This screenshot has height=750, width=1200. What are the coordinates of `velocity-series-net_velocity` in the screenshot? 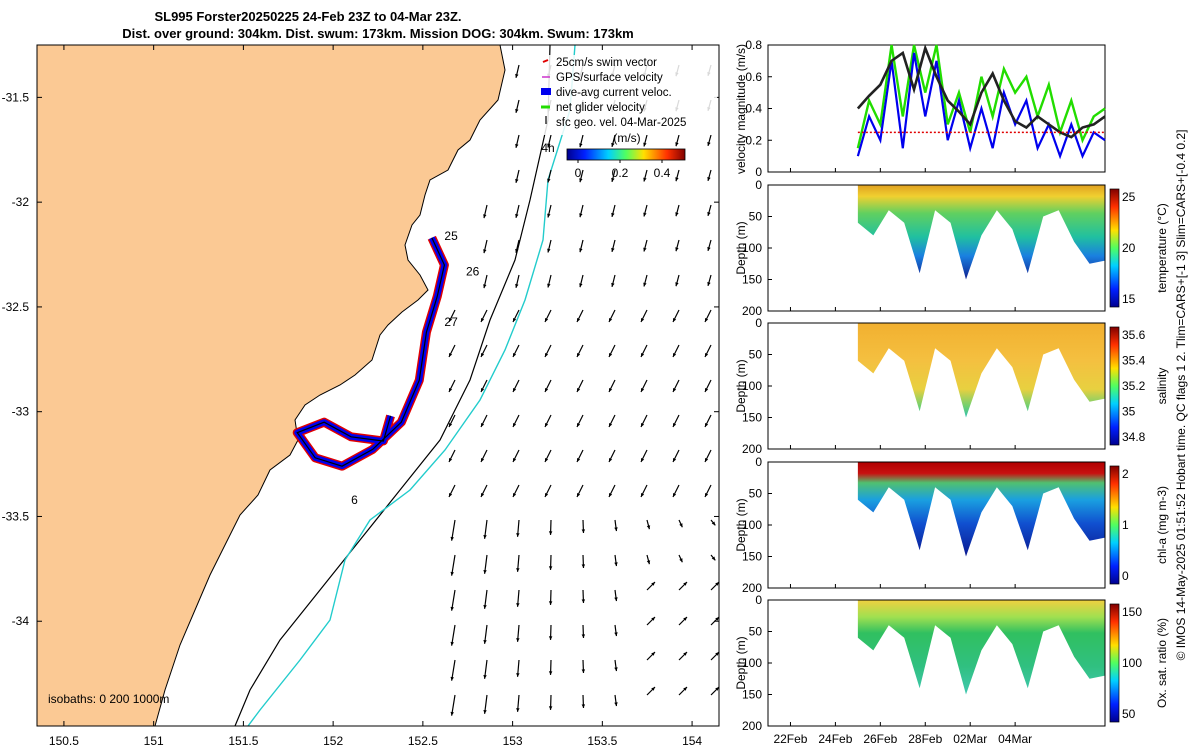 It's located at (981, 96).